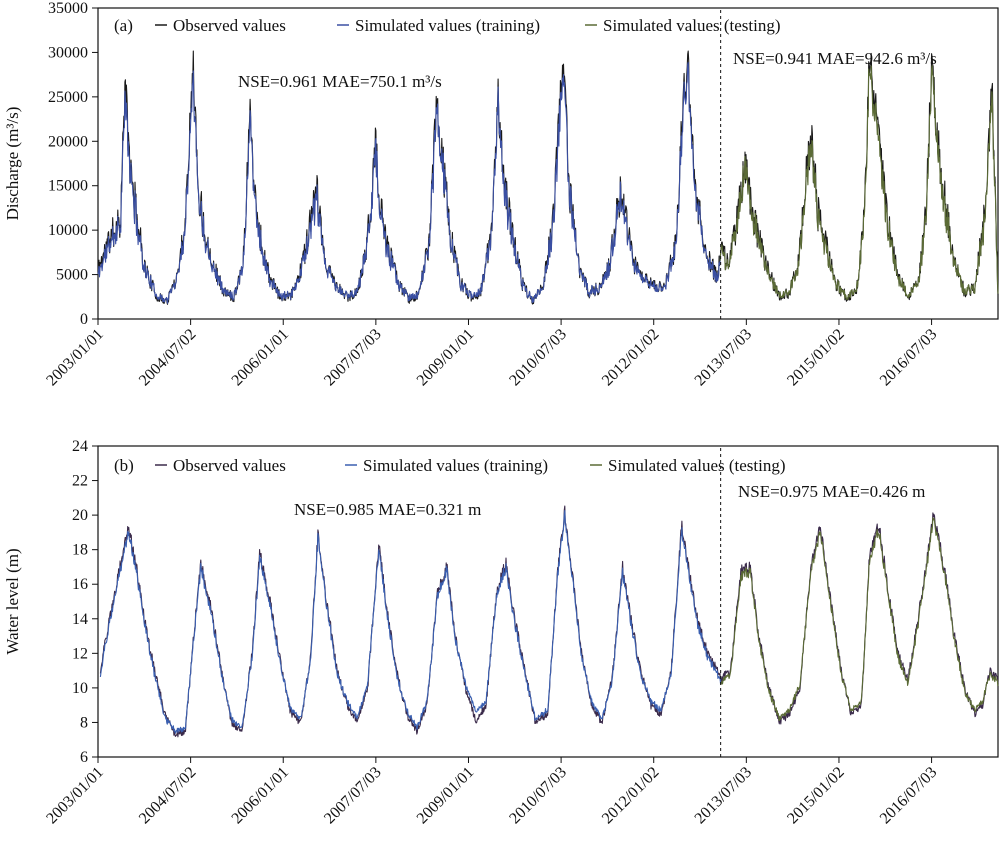 This screenshot has height=844, width=1000. Describe the element at coordinates (68, 97) in the screenshot. I see `y-tick-label: 25000` at that location.